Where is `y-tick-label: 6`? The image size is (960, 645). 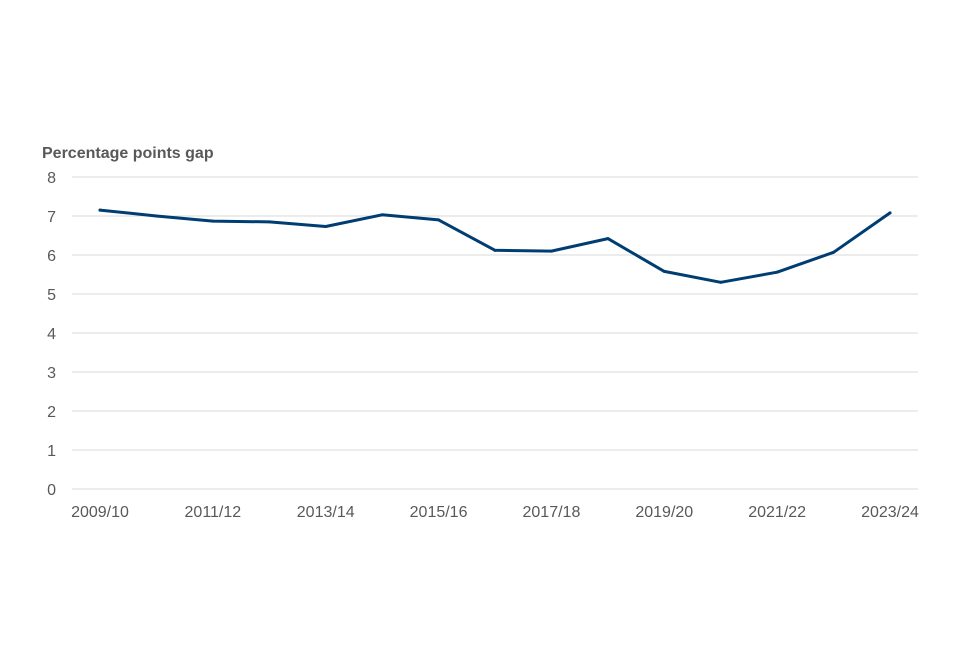
y-tick-label: 6 is located at coordinates (51, 256).